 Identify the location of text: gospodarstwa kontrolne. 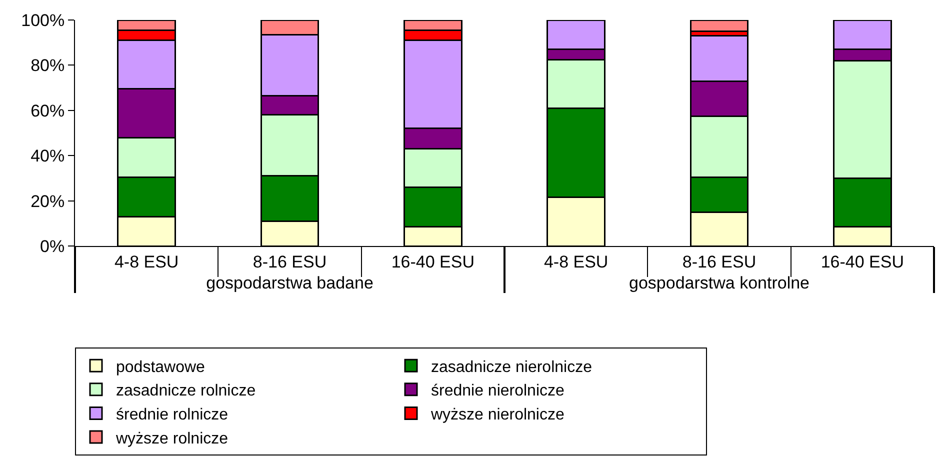
(719, 282).